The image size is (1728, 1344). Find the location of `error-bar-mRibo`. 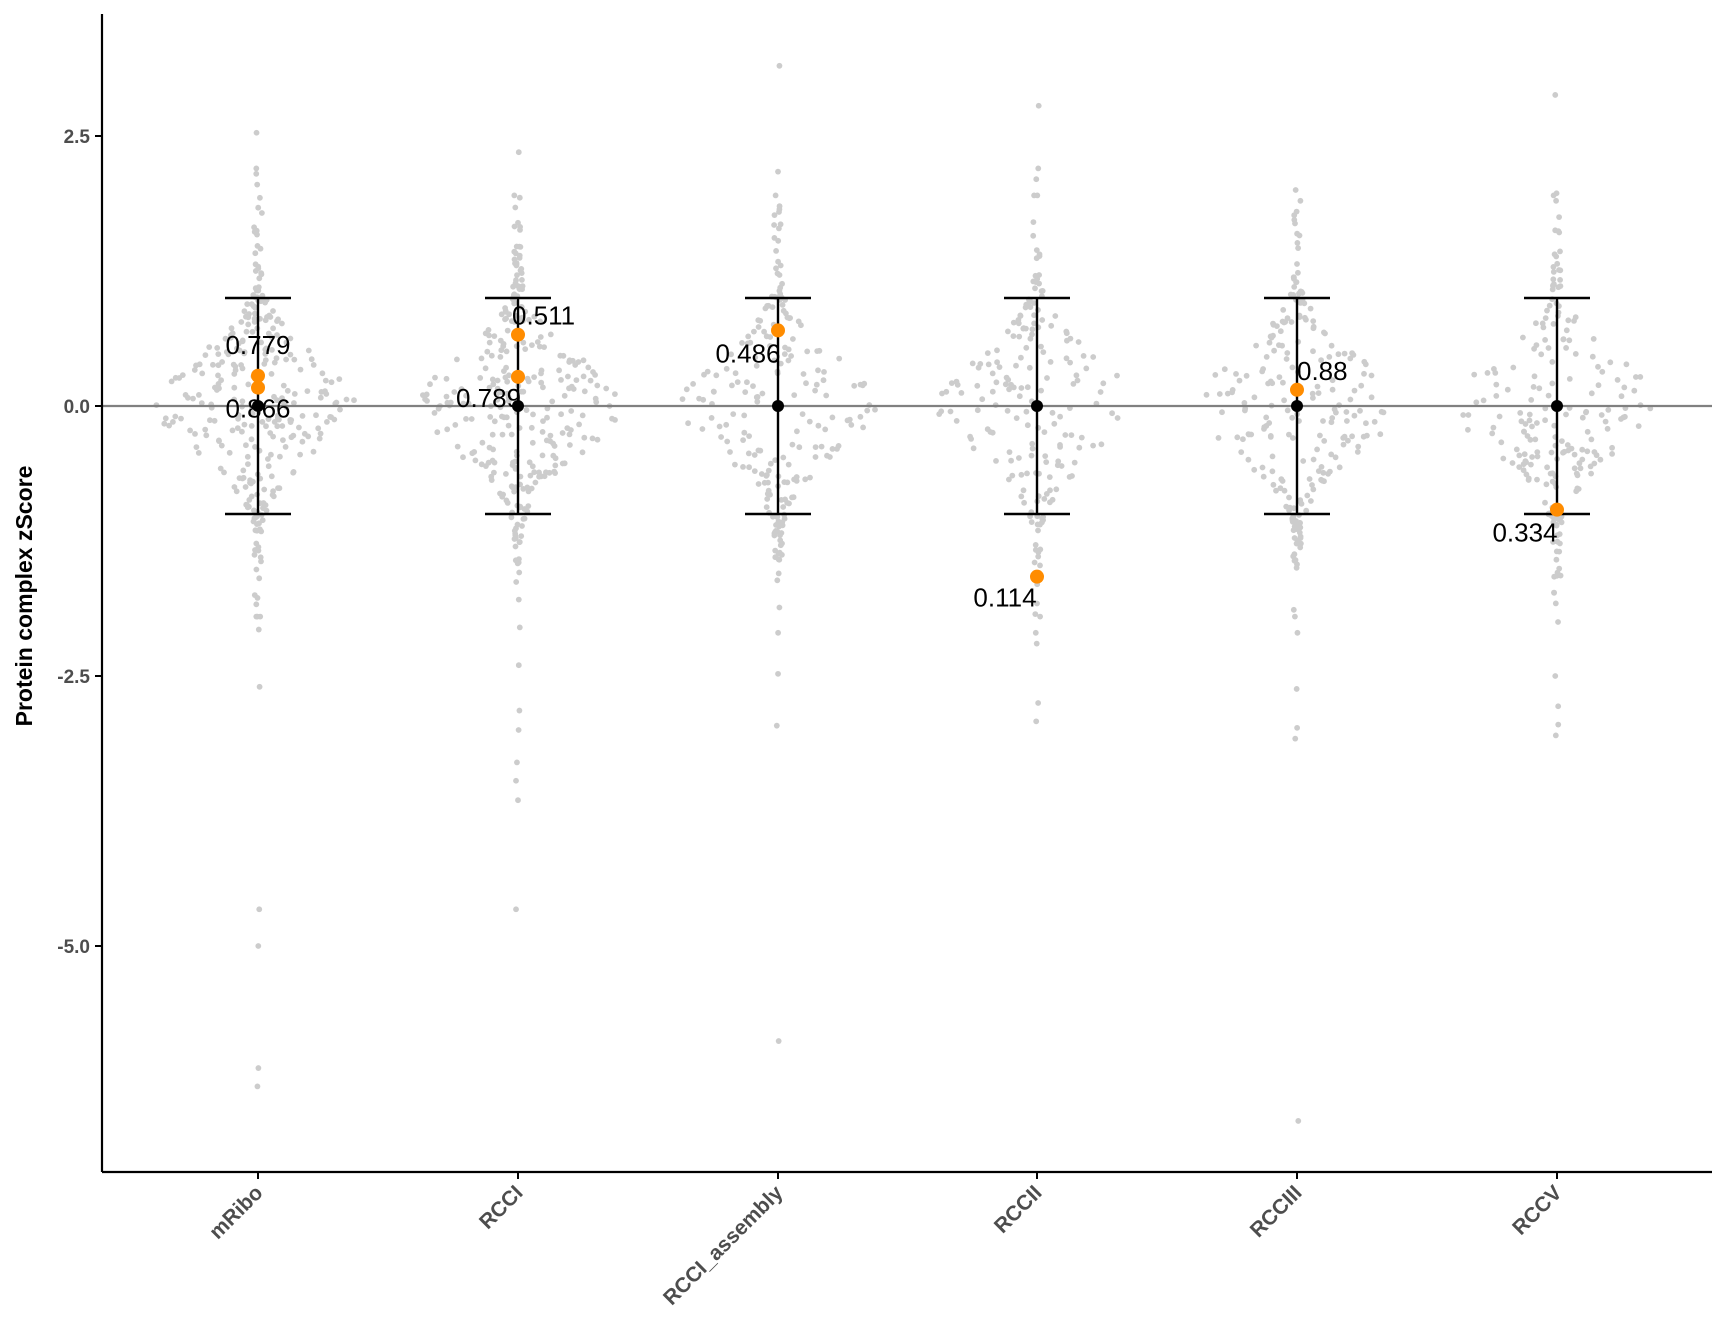

error-bar-mRibo is located at coordinates (258, 406).